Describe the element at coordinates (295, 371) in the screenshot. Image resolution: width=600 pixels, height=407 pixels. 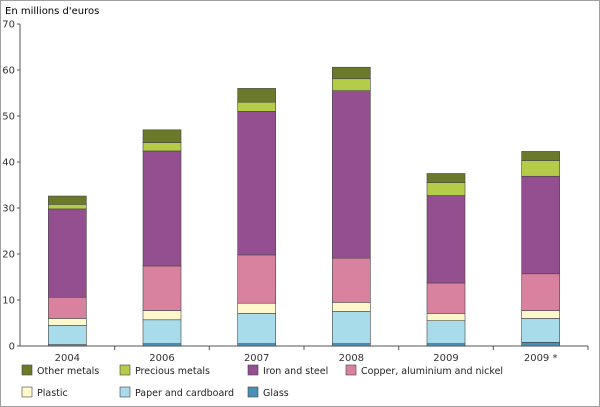
I see `legend-label: Iron and steel` at that location.